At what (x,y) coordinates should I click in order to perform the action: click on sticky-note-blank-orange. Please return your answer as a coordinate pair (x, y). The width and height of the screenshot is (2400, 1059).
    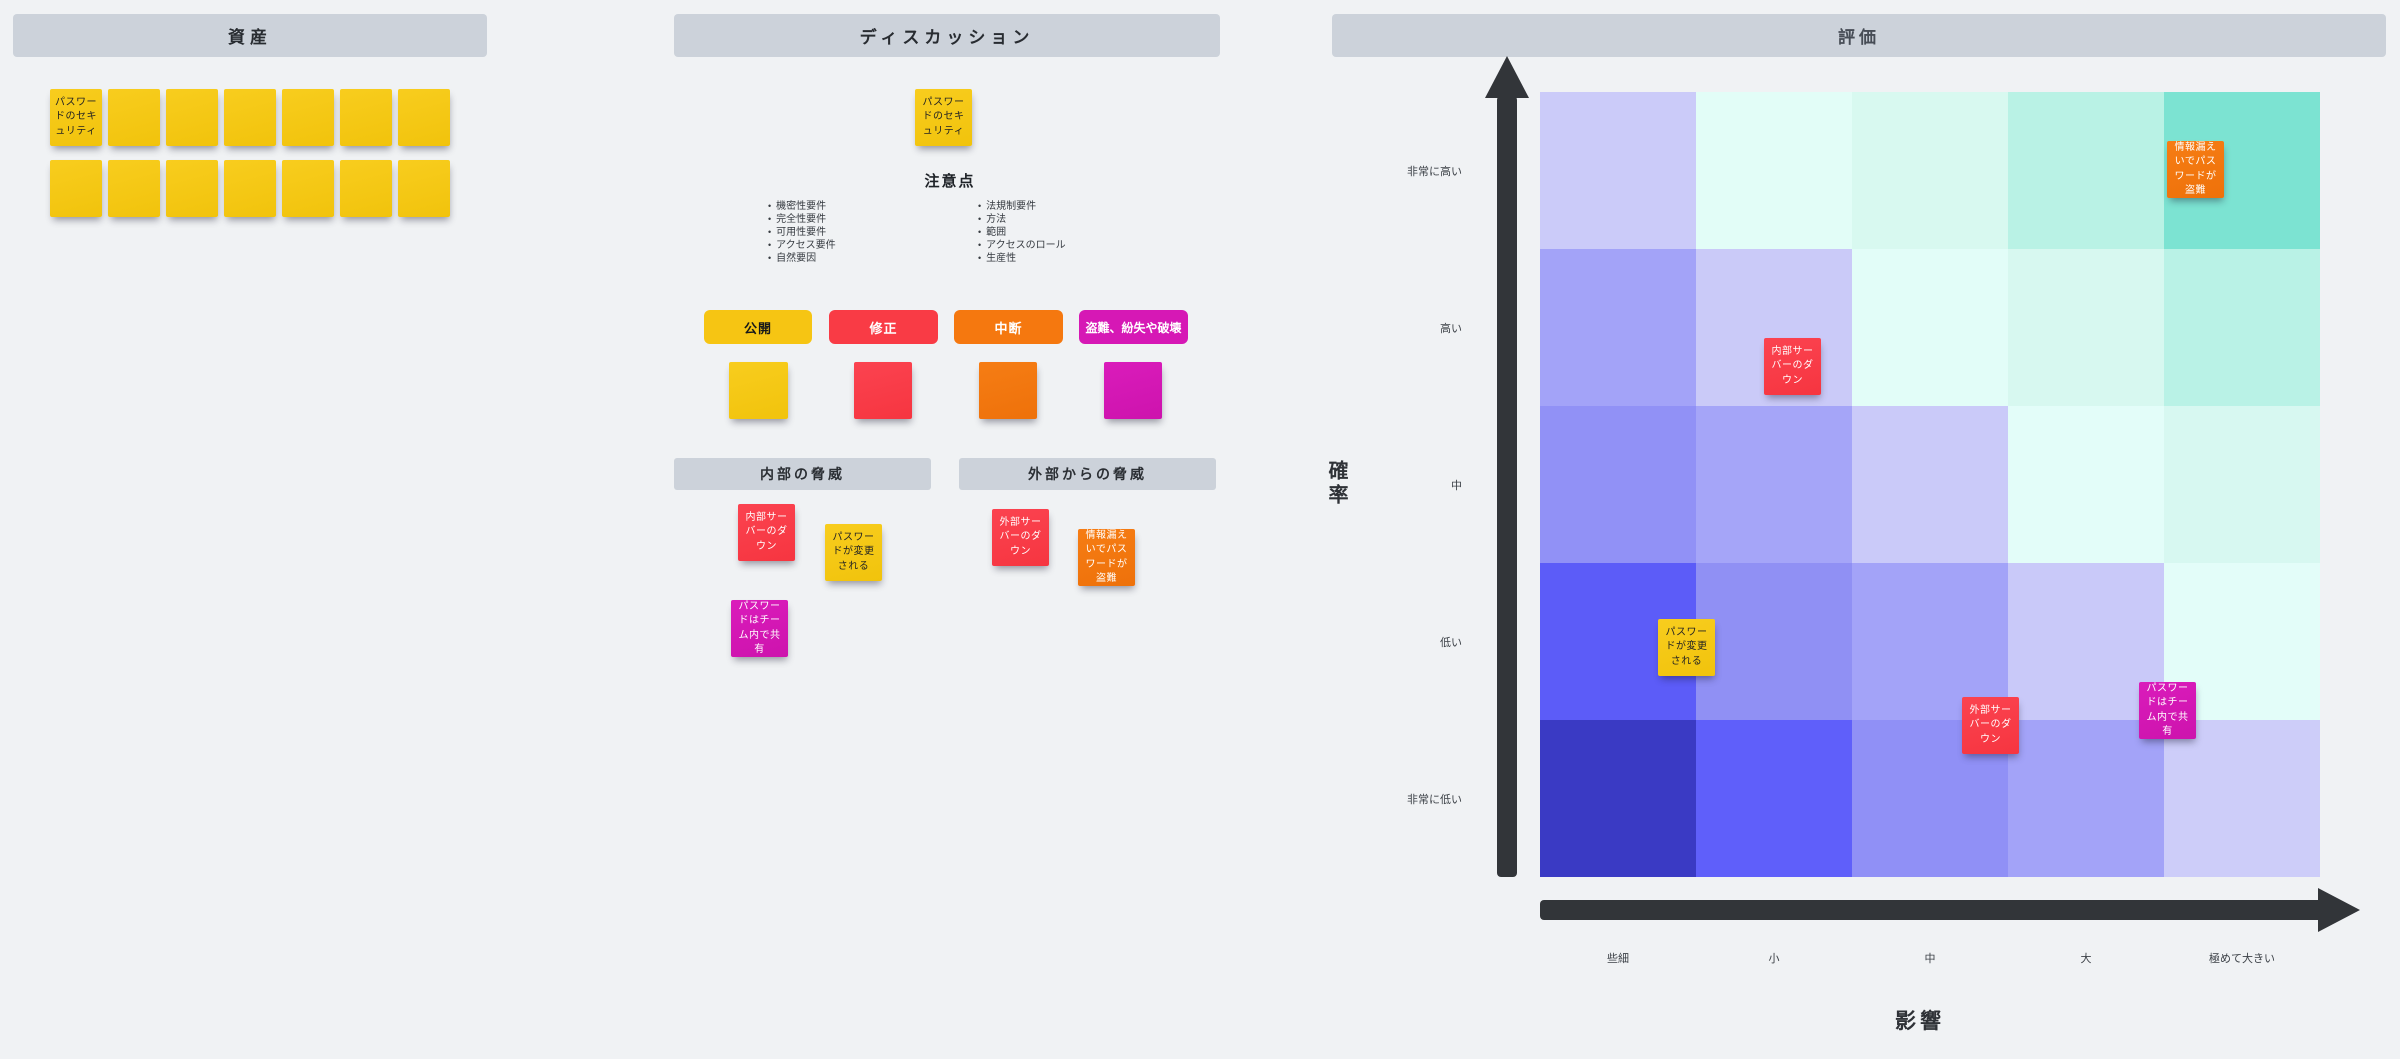
    Looking at the image, I should click on (1008, 390).